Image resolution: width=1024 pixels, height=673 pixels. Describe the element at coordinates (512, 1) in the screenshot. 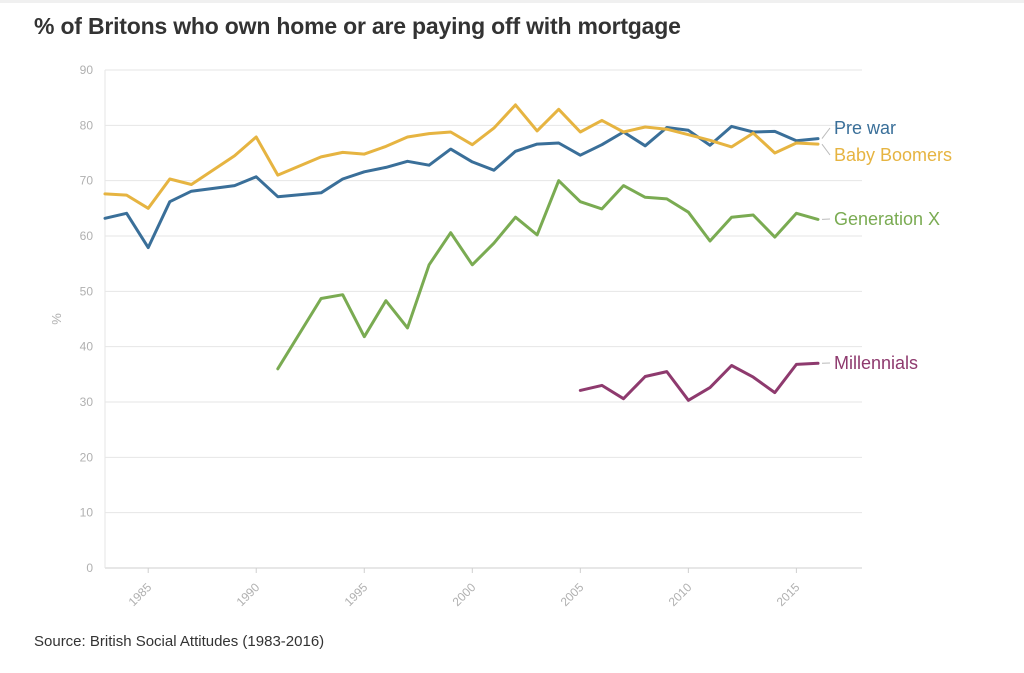

I see `top-divider` at that location.